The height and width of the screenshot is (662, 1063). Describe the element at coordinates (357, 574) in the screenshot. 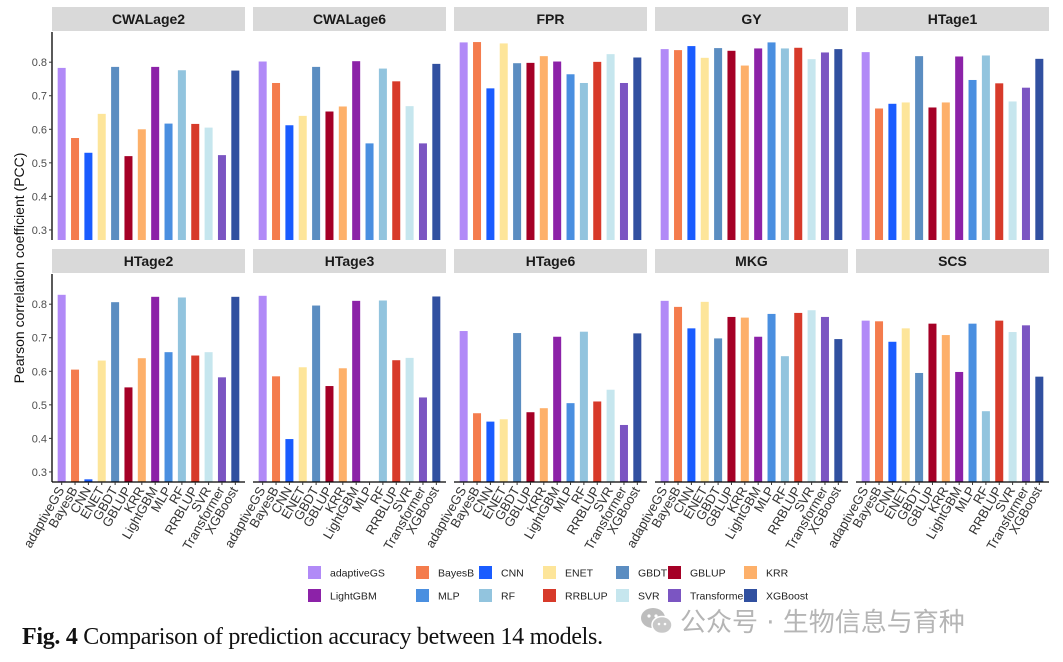

I see `legend-label: adaptiveGS` at that location.